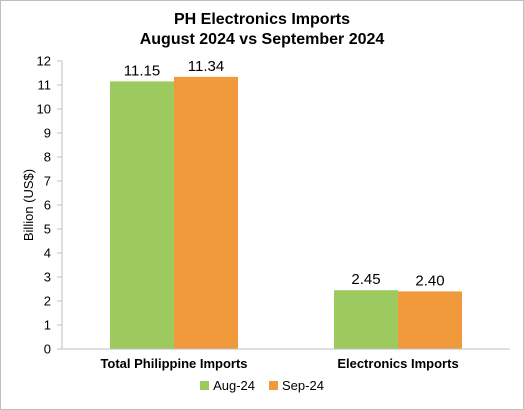 This screenshot has width=524, height=410. I want to click on y-tick-label: 5, so click(47, 229).